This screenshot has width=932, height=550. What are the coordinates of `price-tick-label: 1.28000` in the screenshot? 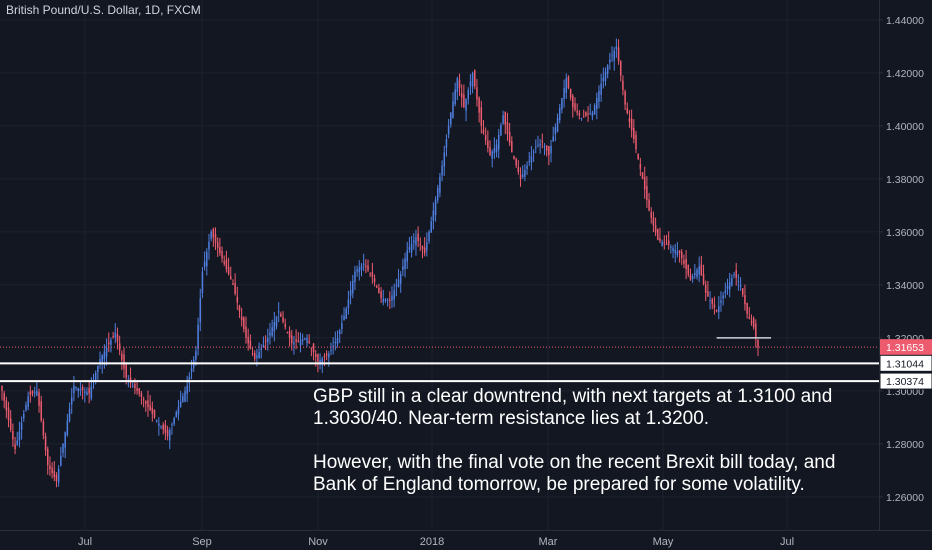 It's located at (905, 445).